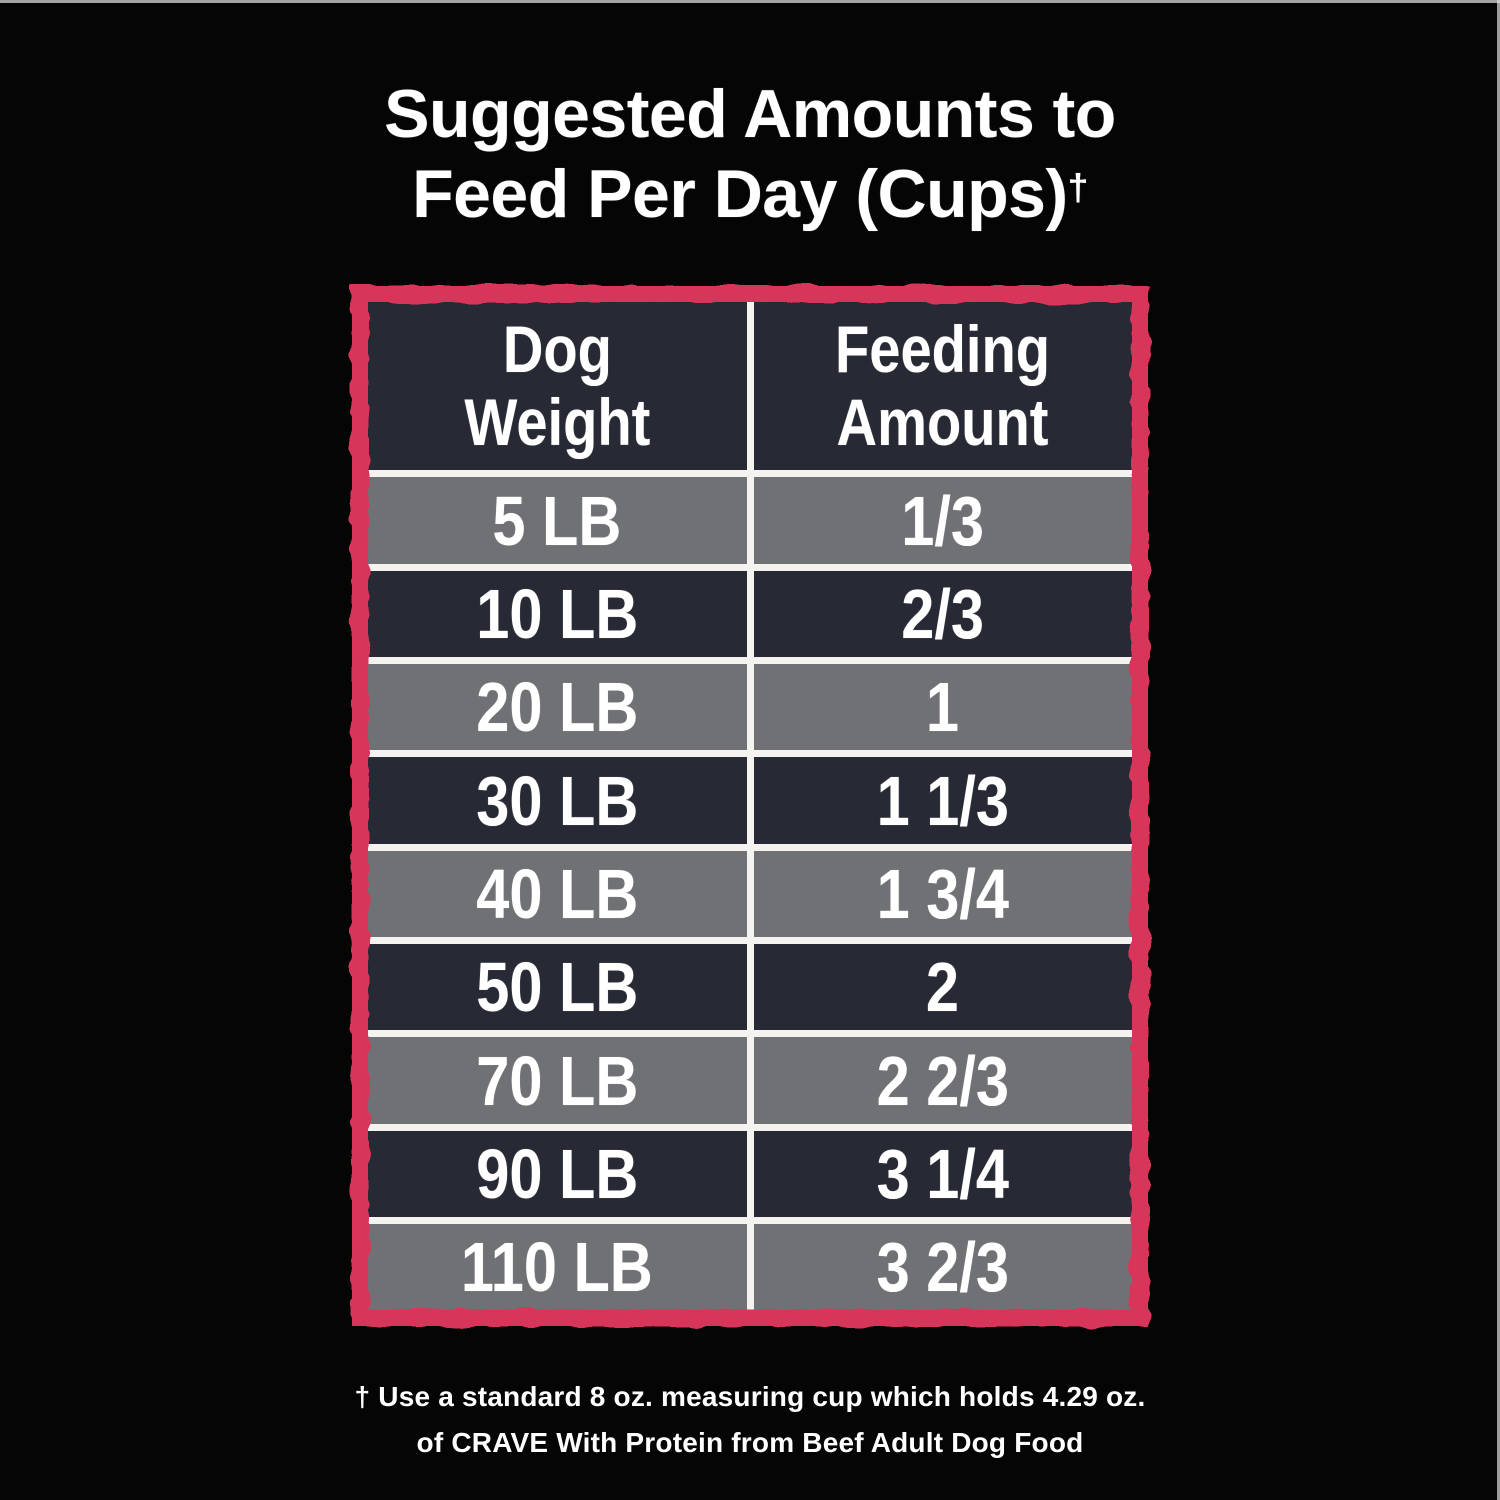 The width and height of the screenshot is (1500, 1500). I want to click on weight-value: 5 LB, so click(557, 520).